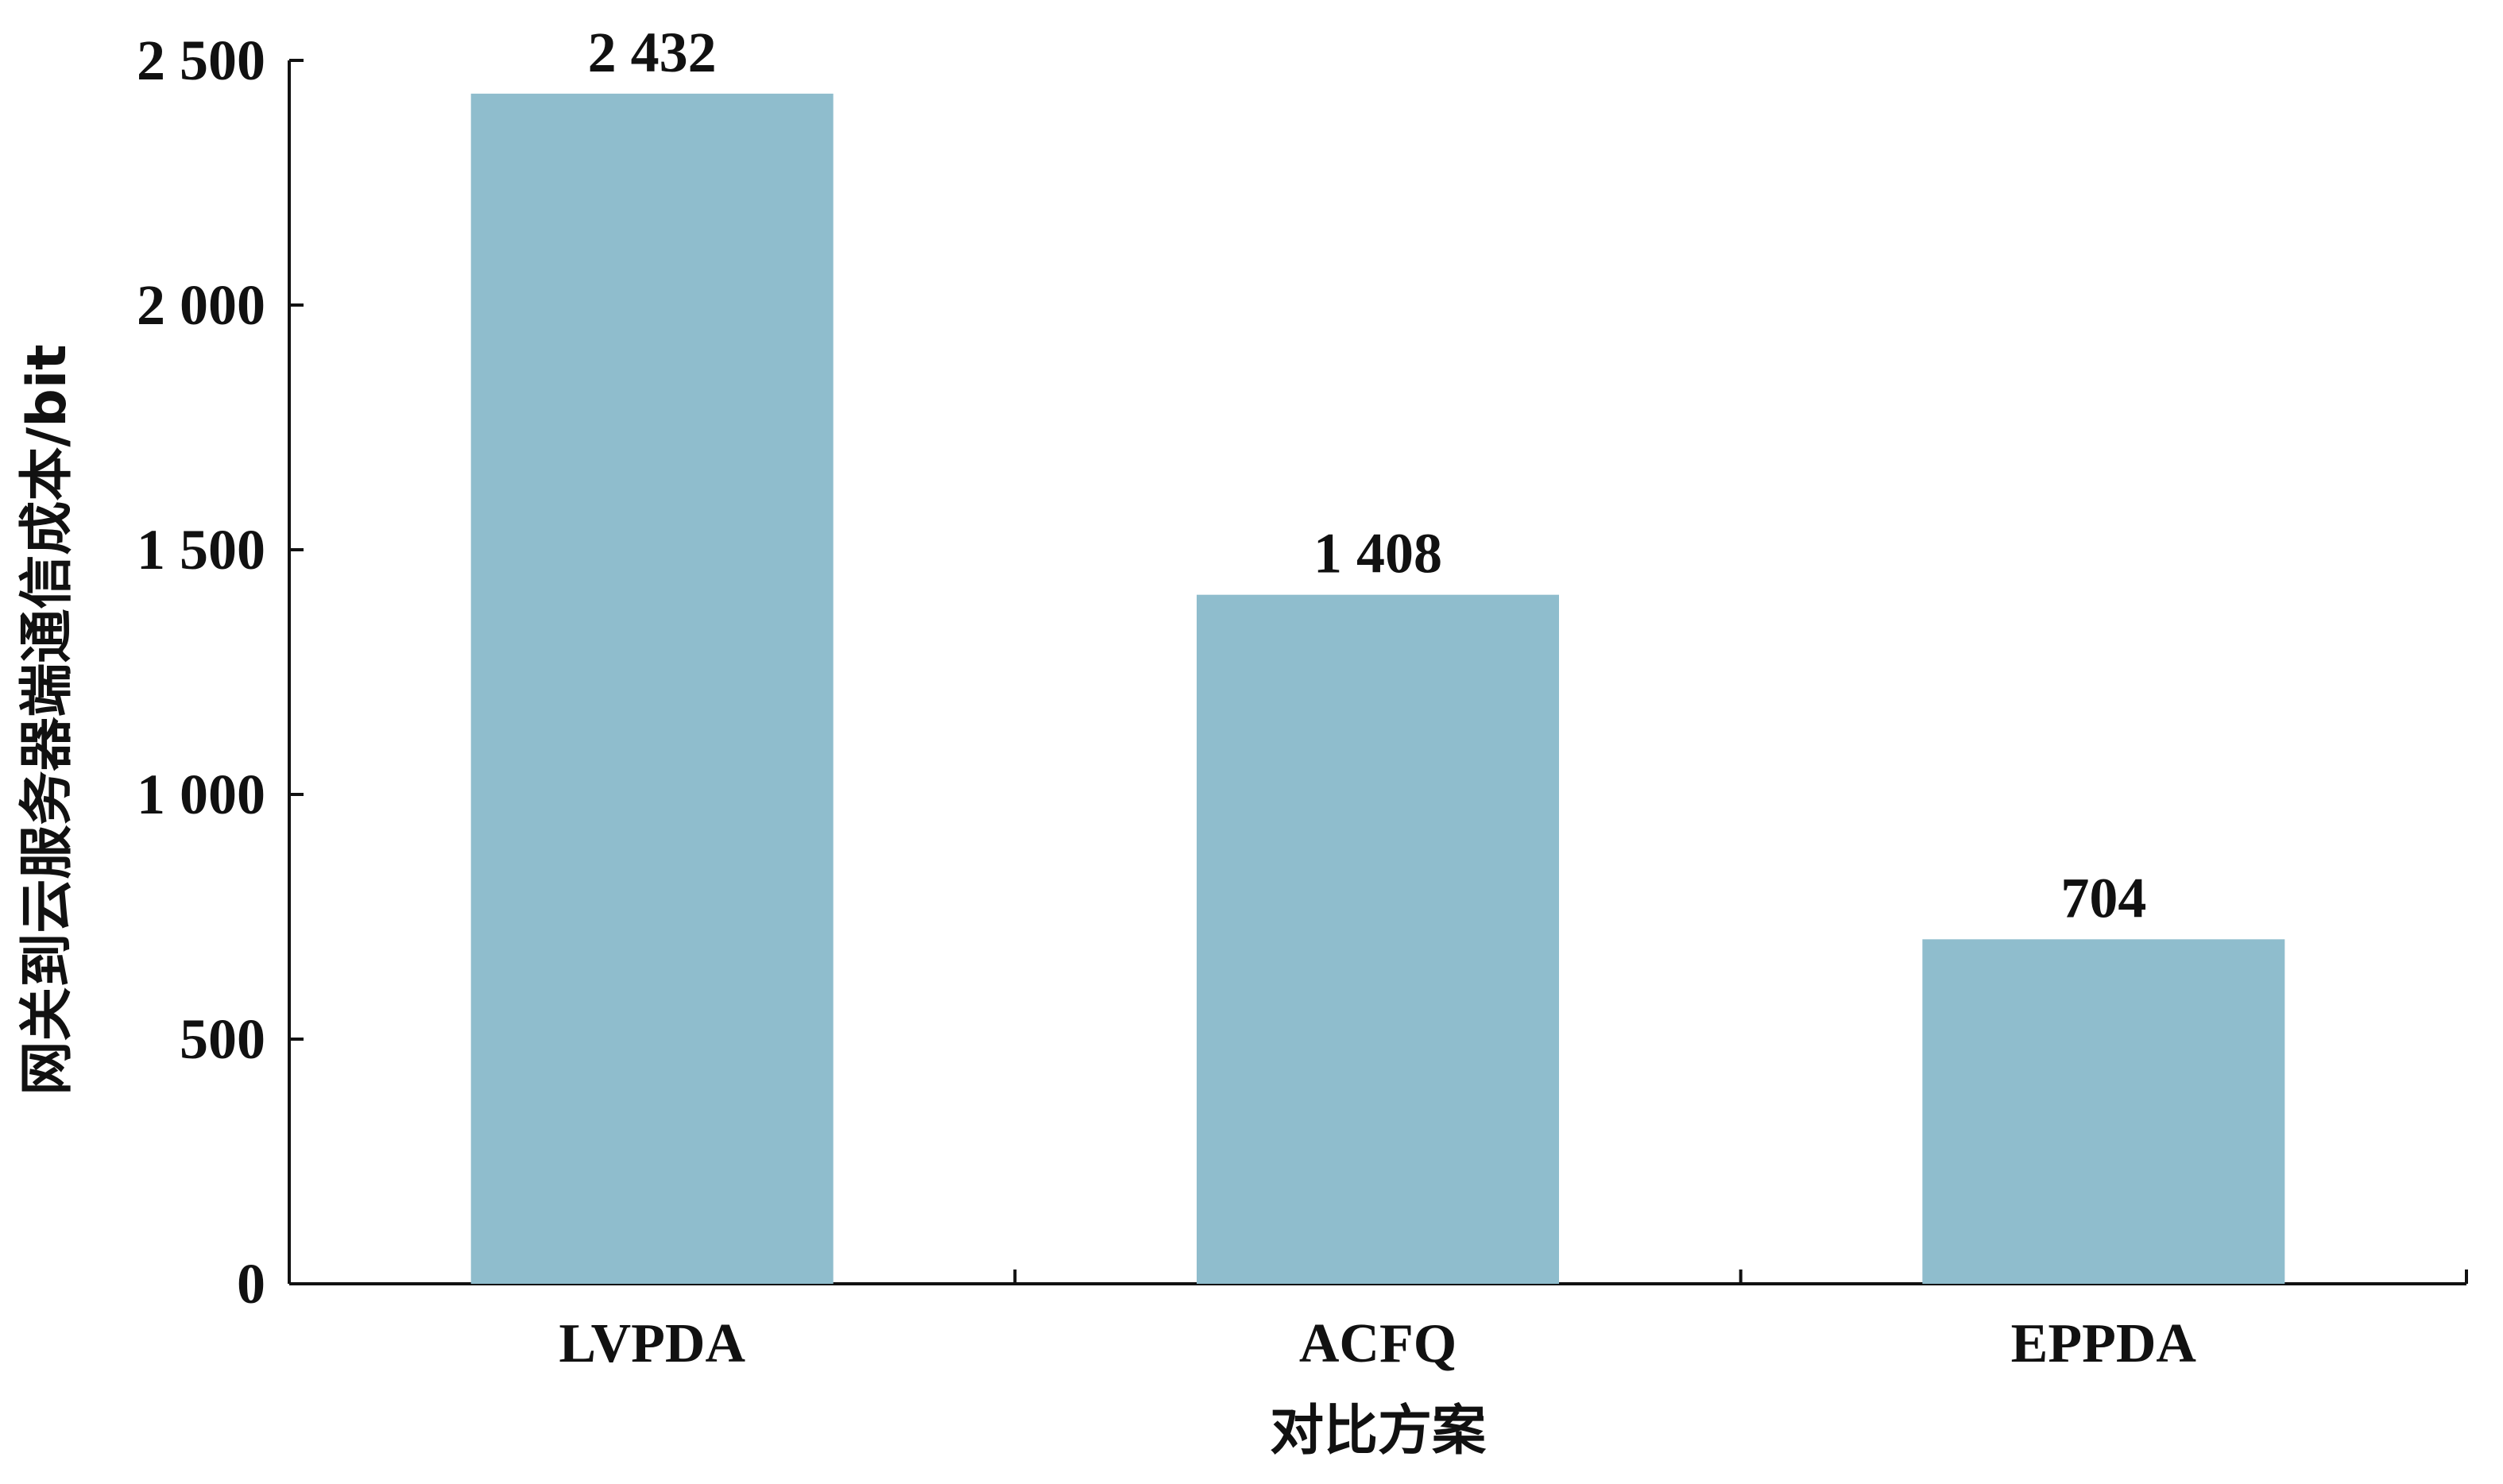 The height and width of the screenshot is (1484, 2503). What do you see at coordinates (652, 52) in the screenshot?
I see `data-label: 2 432` at bounding box center [652, 52].